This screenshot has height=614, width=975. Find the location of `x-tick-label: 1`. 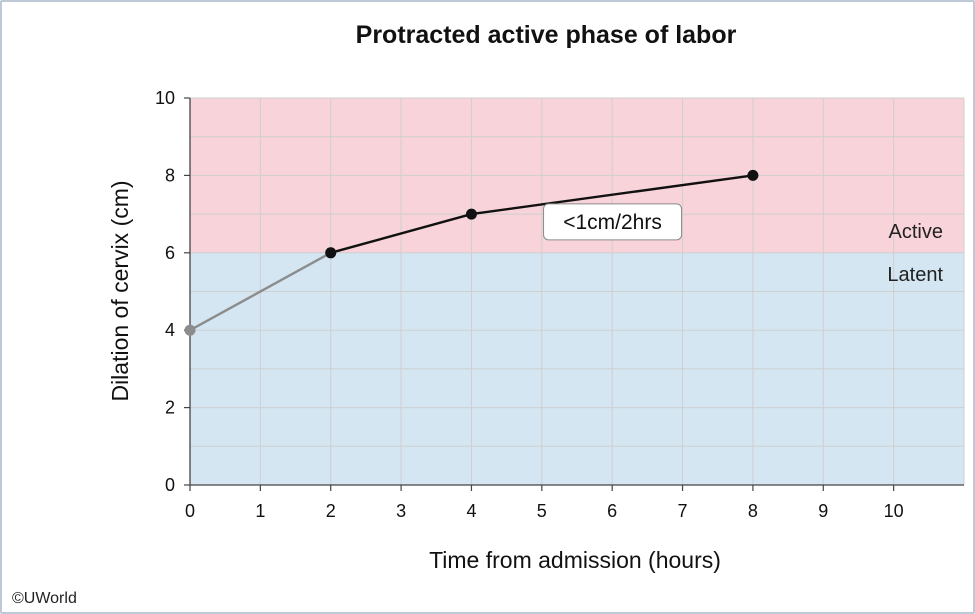

x-tick-label: 1 is located at coordinates (260, 511).